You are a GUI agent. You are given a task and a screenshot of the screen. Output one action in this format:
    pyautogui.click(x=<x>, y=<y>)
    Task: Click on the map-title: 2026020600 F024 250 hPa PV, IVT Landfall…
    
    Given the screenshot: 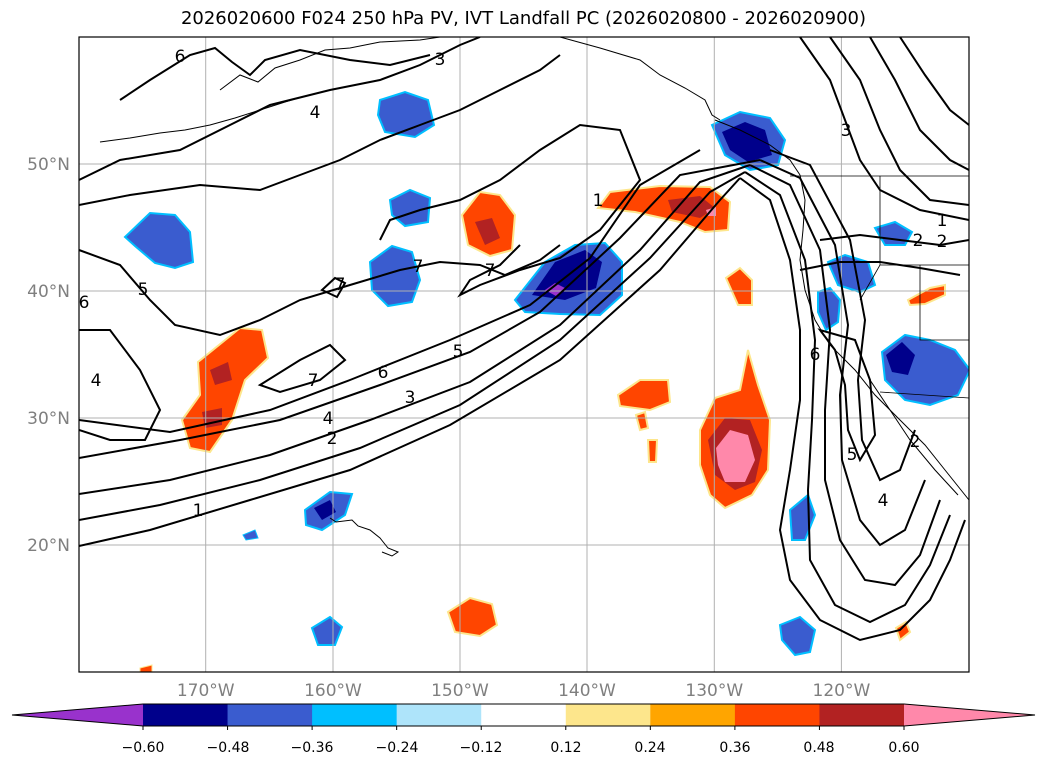 What is the action you would take?
    pyautogui.click(x=523, y=18)
    